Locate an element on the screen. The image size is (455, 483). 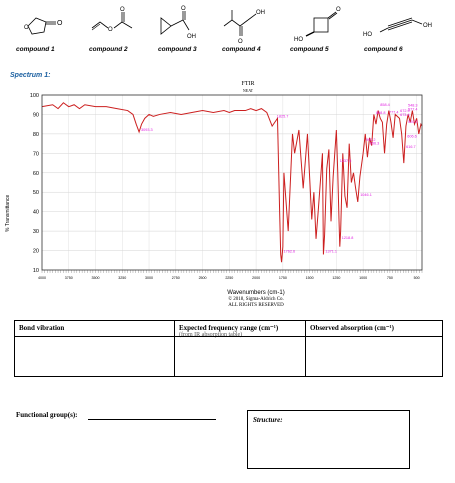
compound-6-structure: HO OH is located at coordinates (397, 27).